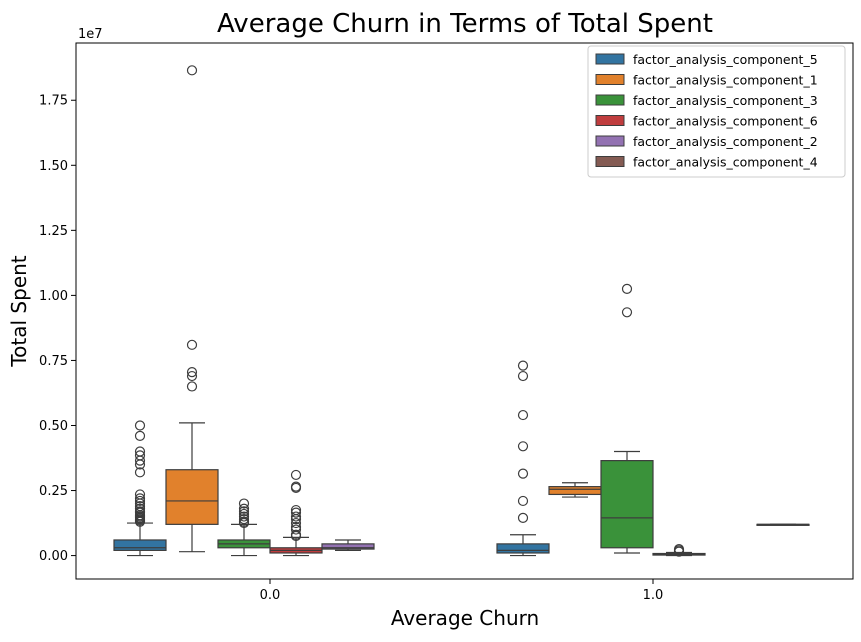  Describe the element at coordinates (270, 595) in the screenshot. I see `x-tick-label: 0.0` at that location.